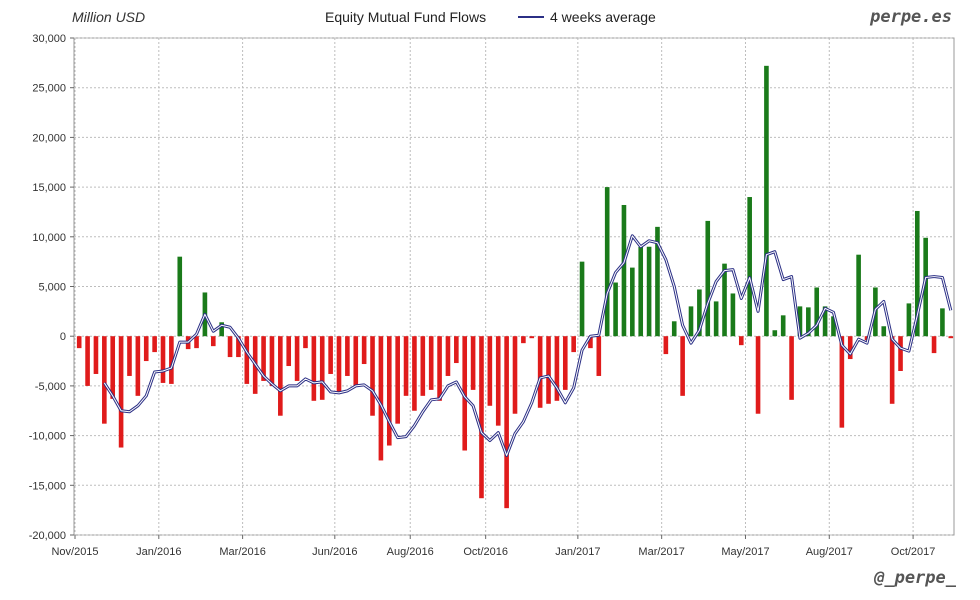 This screenshot has height=600, width=980. Describe the element at coordinates (406, 17) in the screenshot. I see `chart-title: Equity Mutual Fund Flows` at that location.